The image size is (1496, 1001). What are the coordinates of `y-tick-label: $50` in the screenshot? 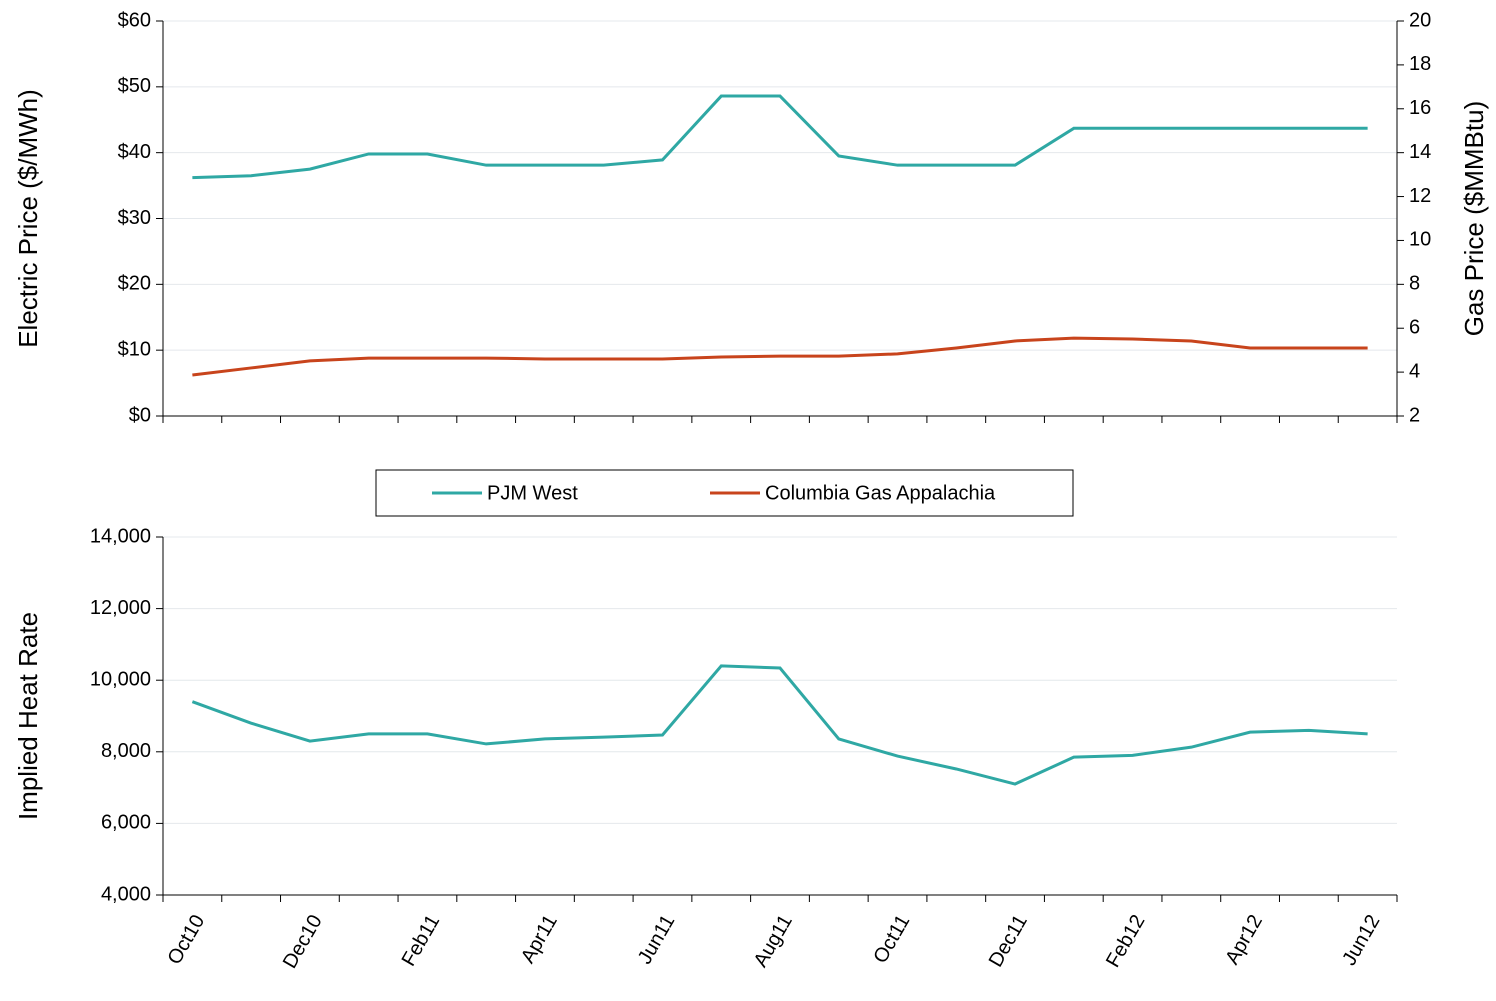 It's located at (134, 86).